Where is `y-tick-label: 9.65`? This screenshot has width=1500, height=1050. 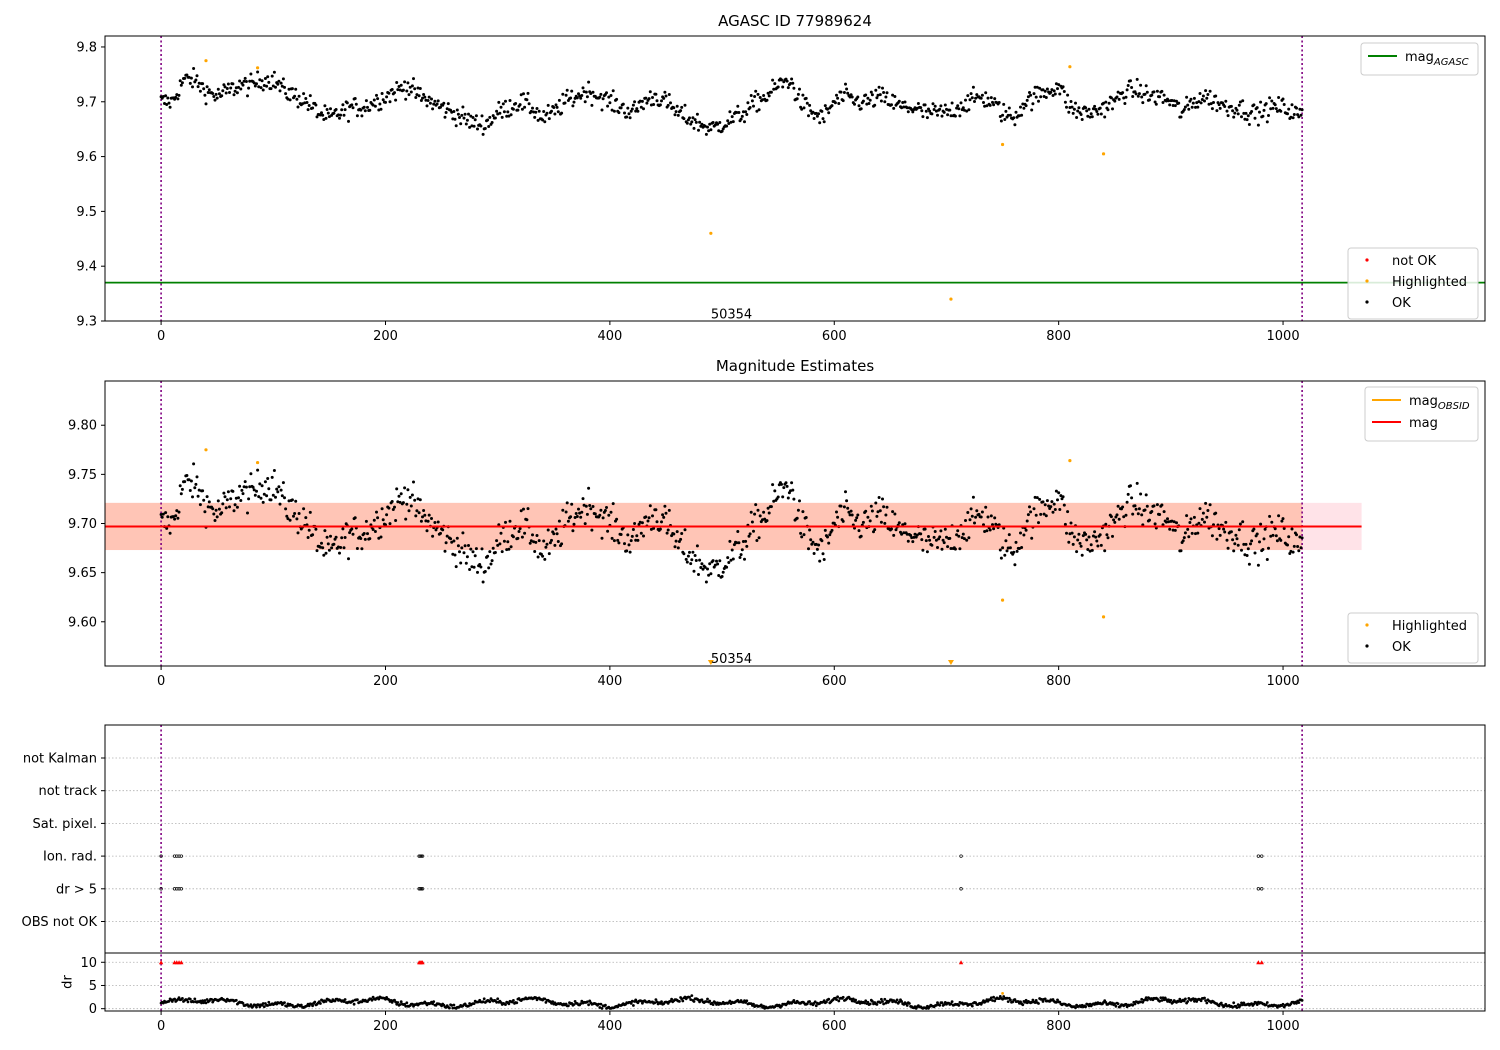
y-tick-label: 9.65 is located at coordinates (82, 573).